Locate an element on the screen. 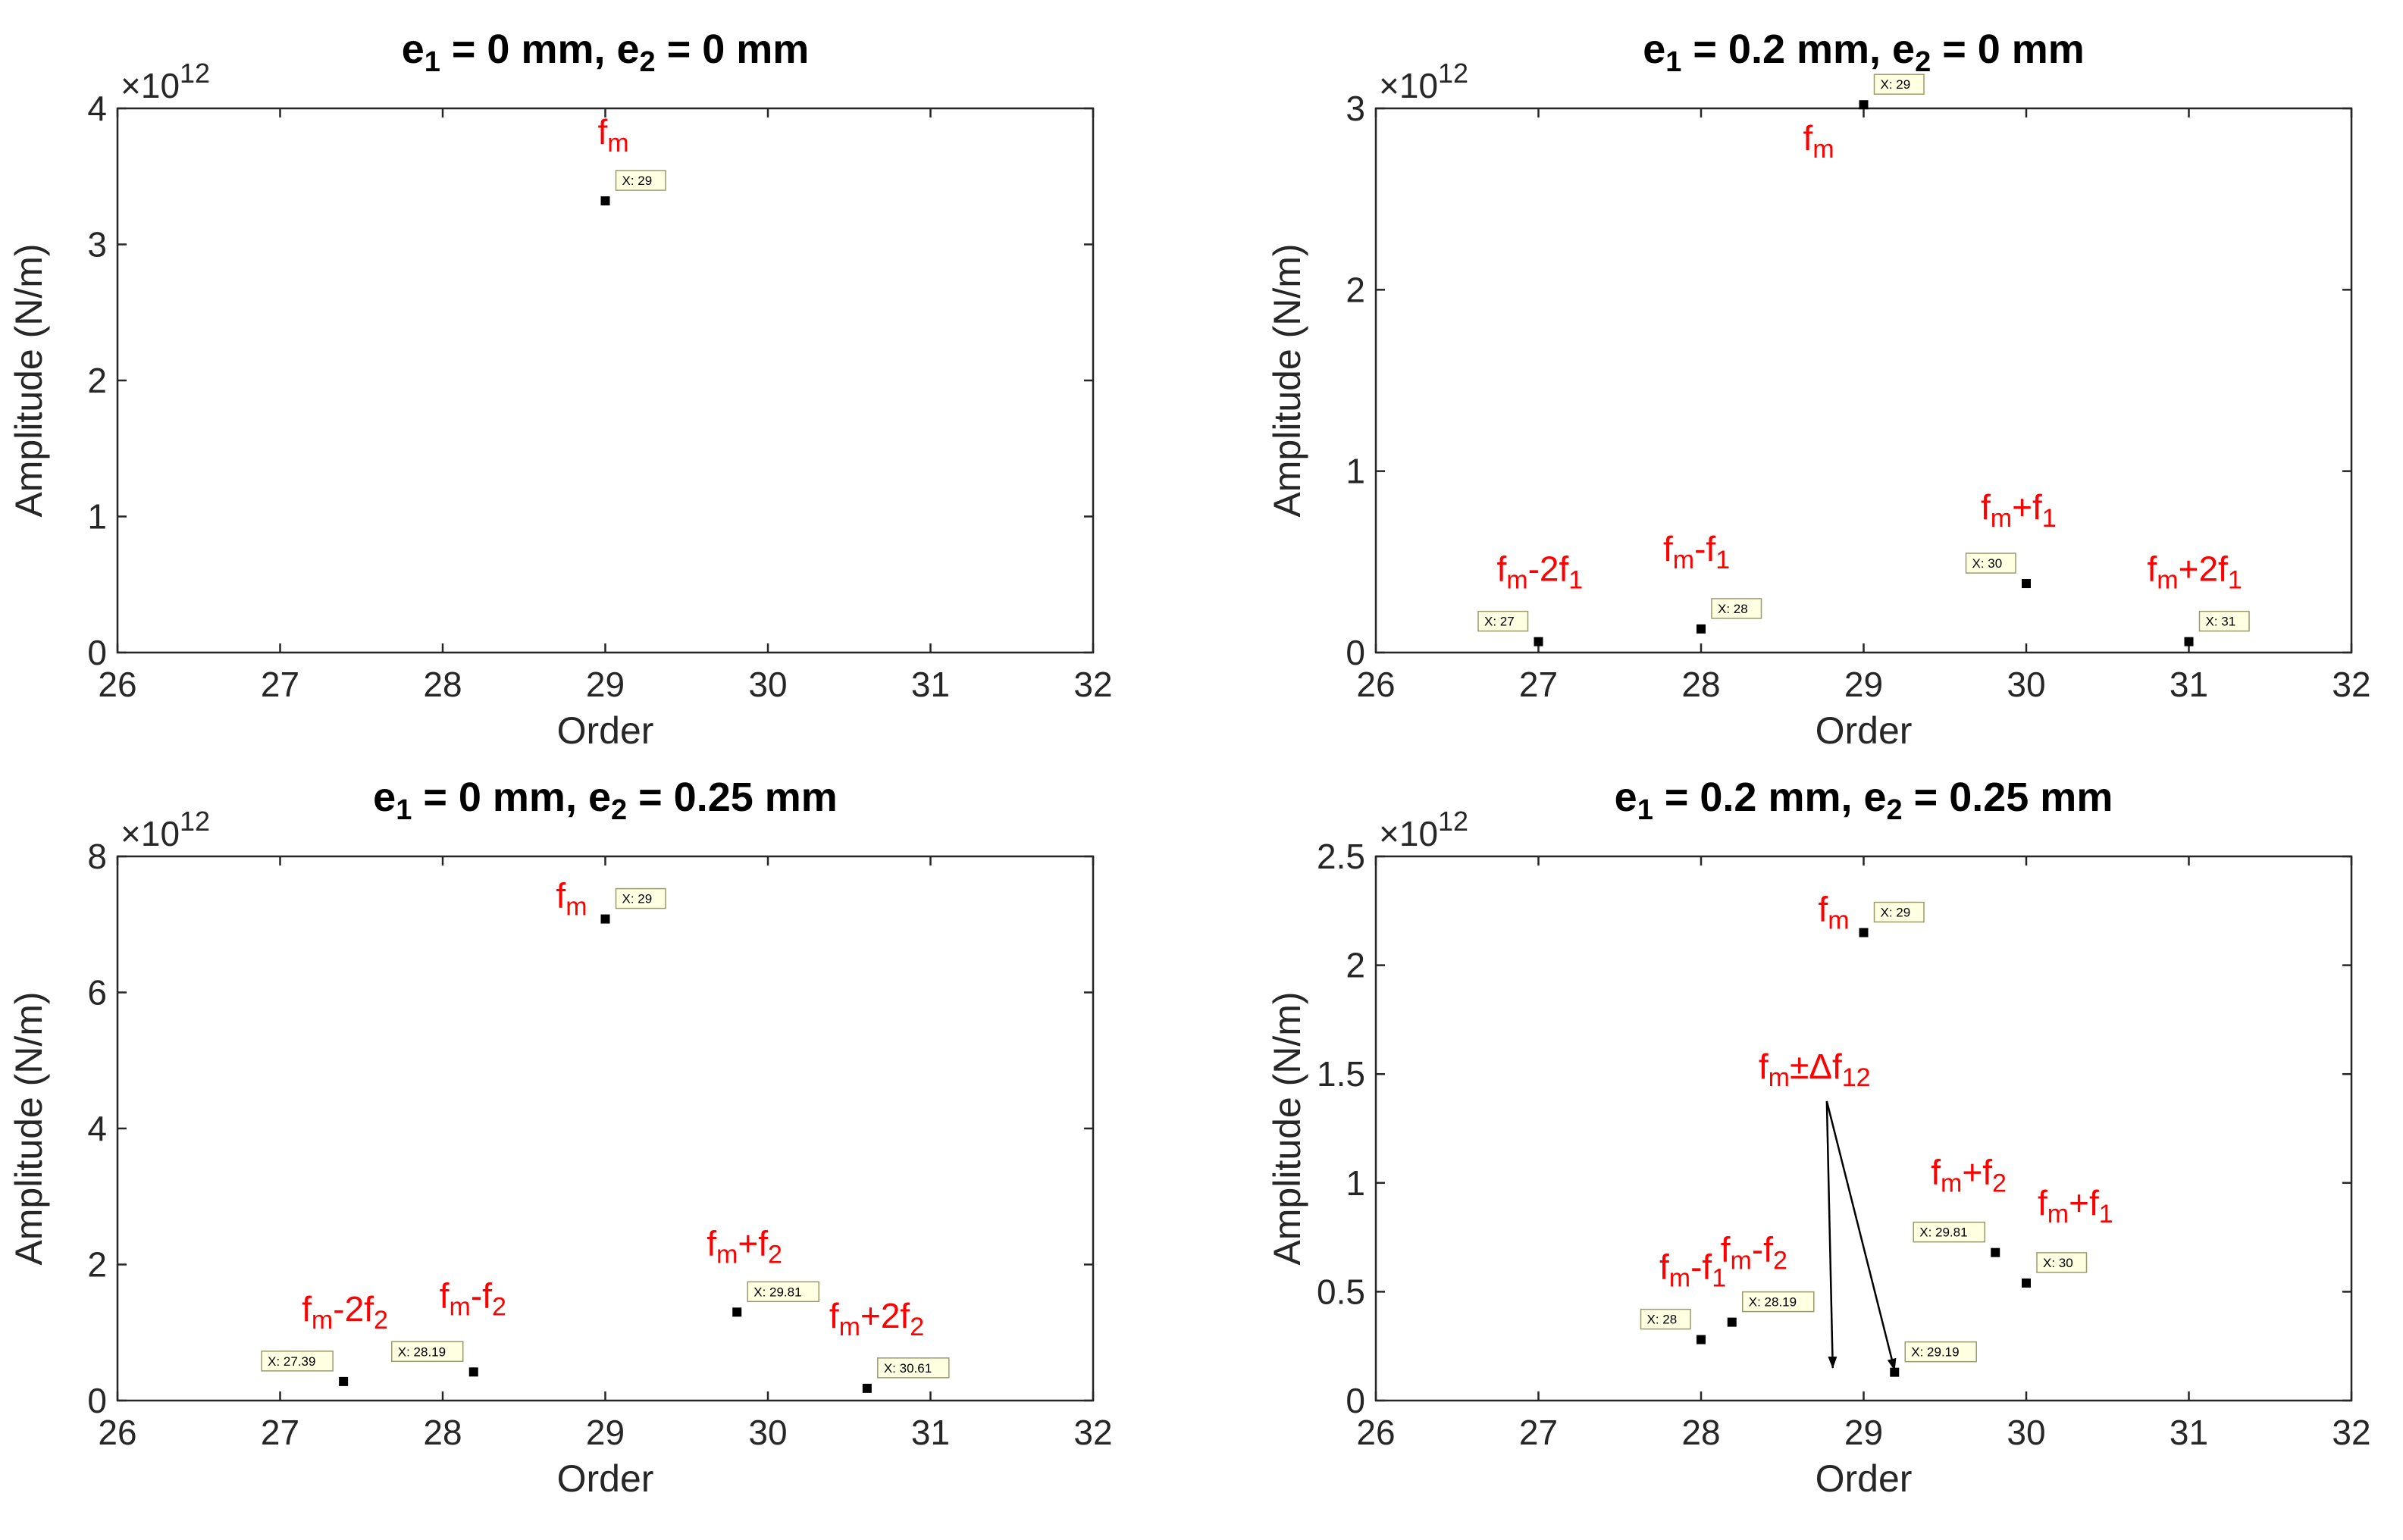  datatip-label: X: 28.19 is located at coordinates (1773, 1302).